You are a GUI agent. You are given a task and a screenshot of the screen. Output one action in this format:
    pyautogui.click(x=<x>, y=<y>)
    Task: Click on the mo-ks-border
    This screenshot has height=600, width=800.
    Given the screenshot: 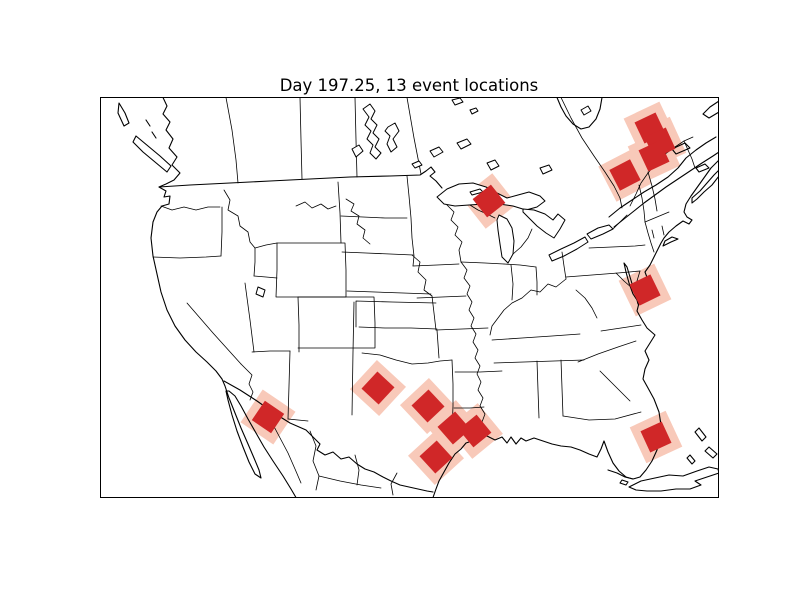 What is the action you would take?
    pyautogui.click(x=434, y=313)
    